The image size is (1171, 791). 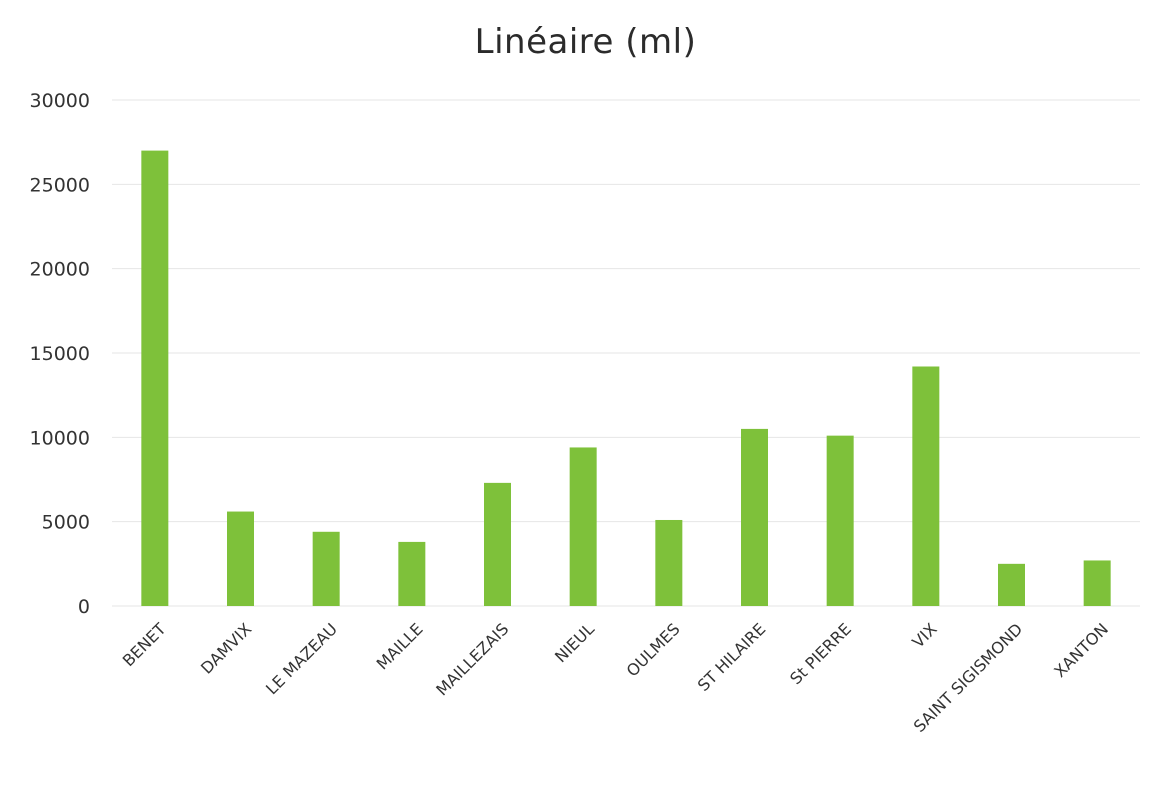 What do you see at coordinates (840, 520) in the screenshot?
I see `bar-st-pierre` at bounding box center [840, 520].